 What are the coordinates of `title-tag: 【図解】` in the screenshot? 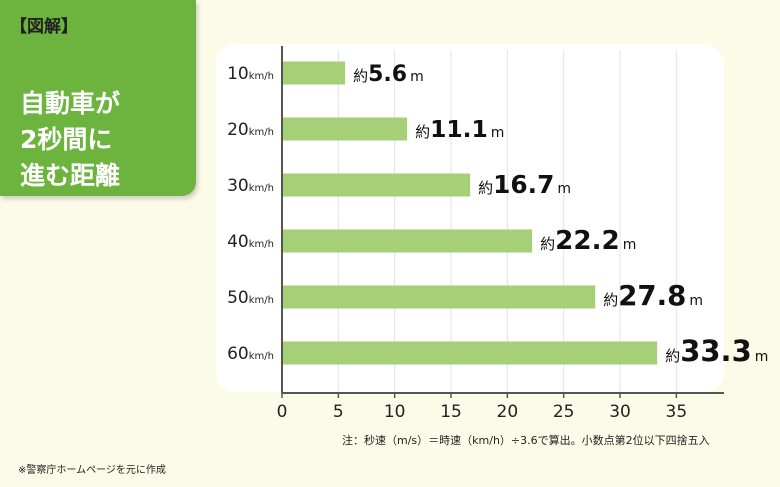 It's located at (44, 27).